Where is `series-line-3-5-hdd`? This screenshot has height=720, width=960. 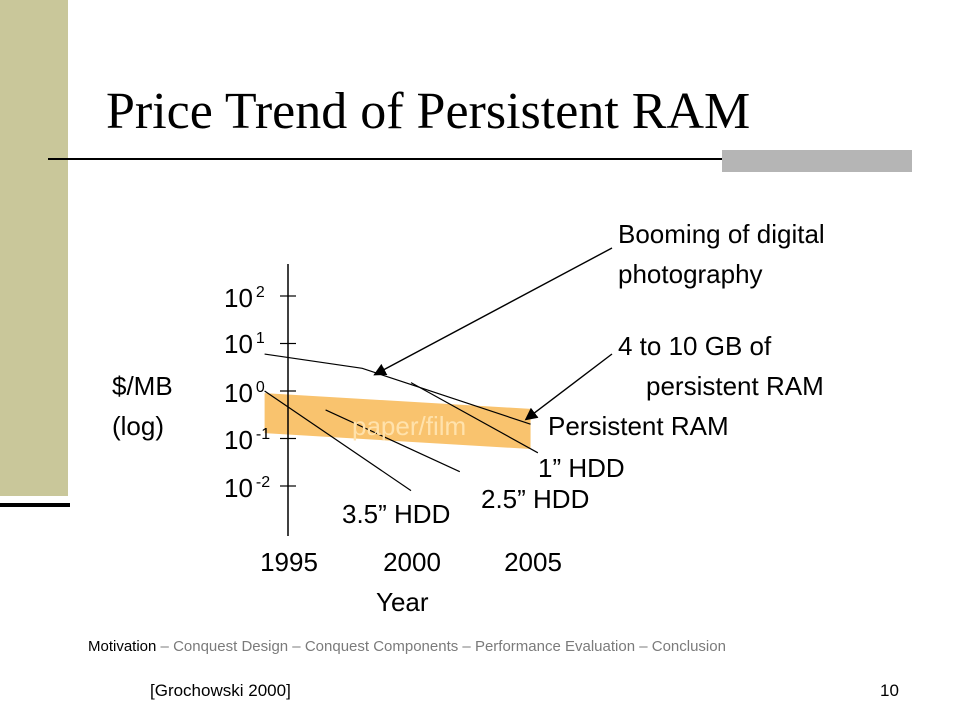
series-line-3-5-hdd is located at coordinates (338, 441).